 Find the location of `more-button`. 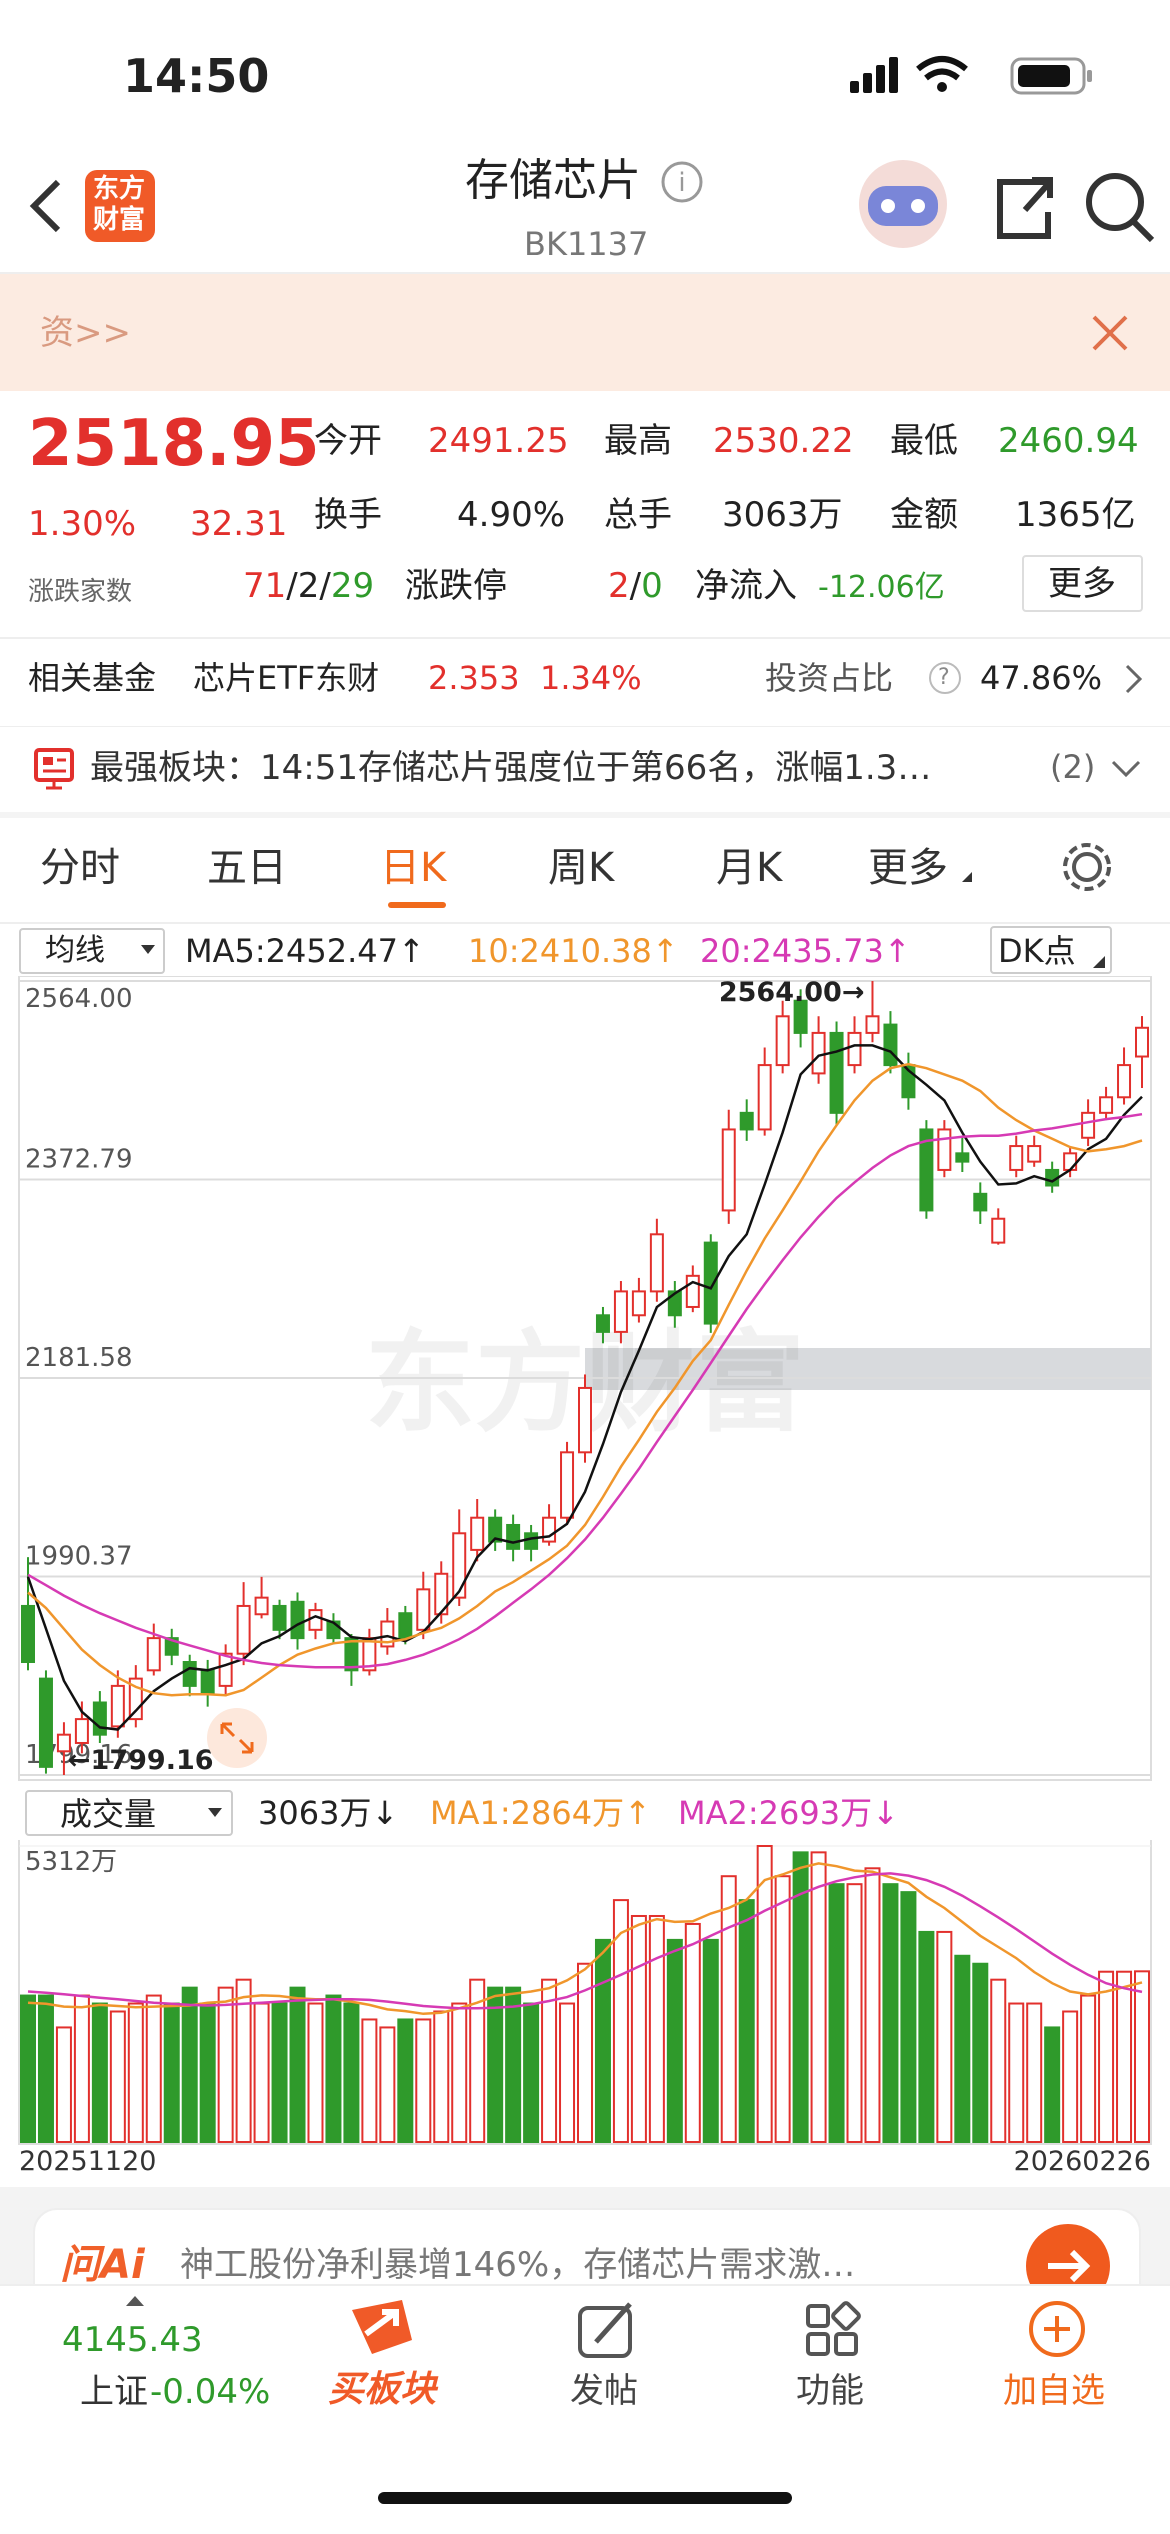

more-button is located at coordinates (1082, 583).